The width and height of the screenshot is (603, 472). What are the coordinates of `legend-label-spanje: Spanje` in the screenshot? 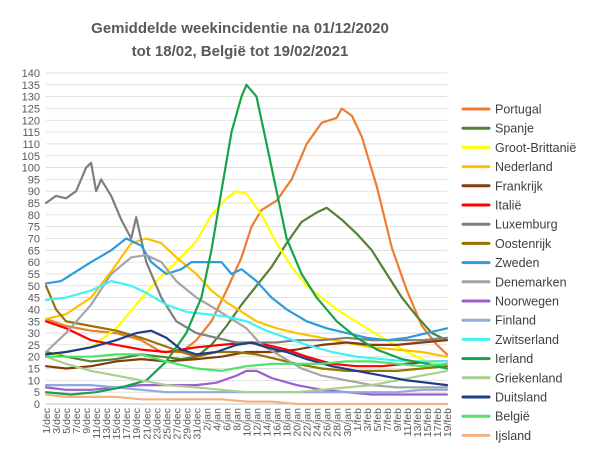 It's located at (514, 129).